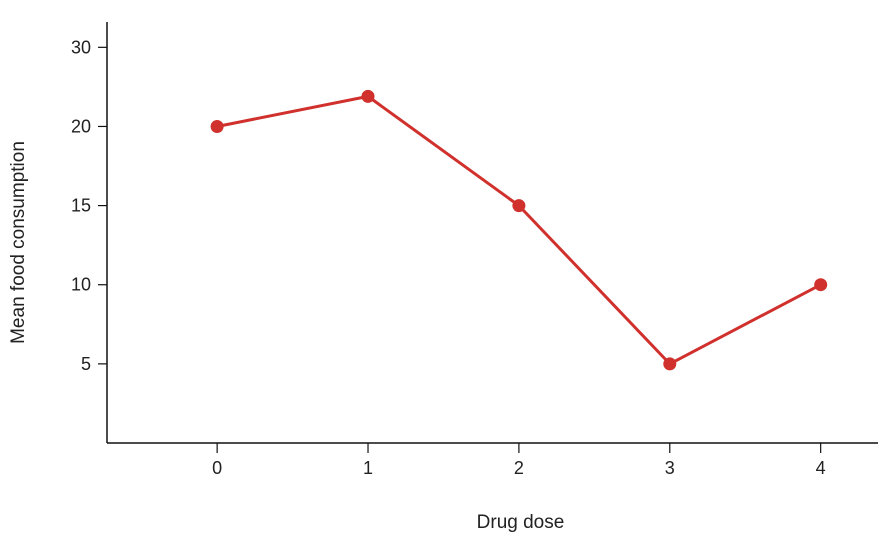  Describe the element at coordinates (519, 468) in the screenshot. I see `x-tick-label: 2` at that location.